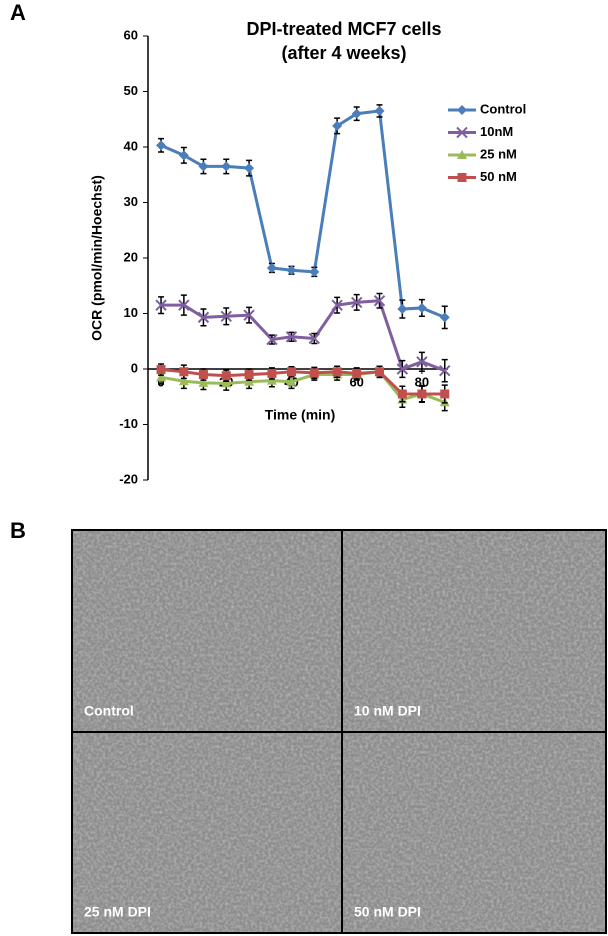  I want to click on legend-label: Control, so click(503, 108).